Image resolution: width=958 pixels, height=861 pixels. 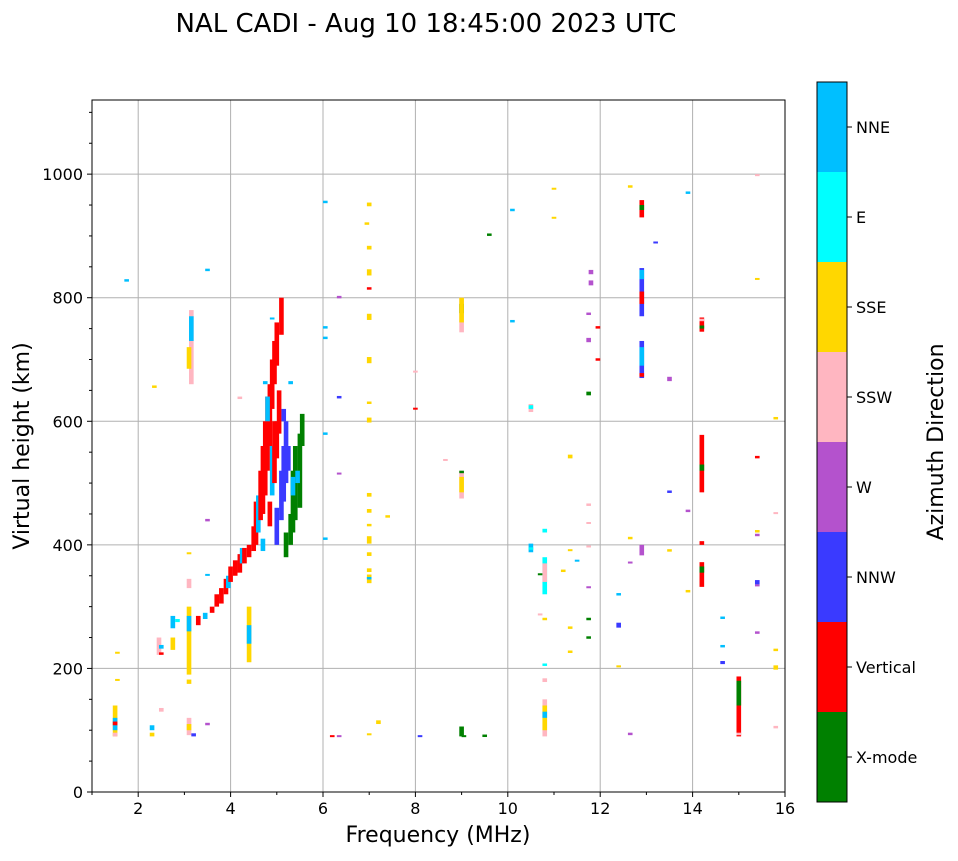 What do you see at coordinates (832, 217) in the screenshot?
I see `colorbar-swatch-e` at bounding box center [832, 217].